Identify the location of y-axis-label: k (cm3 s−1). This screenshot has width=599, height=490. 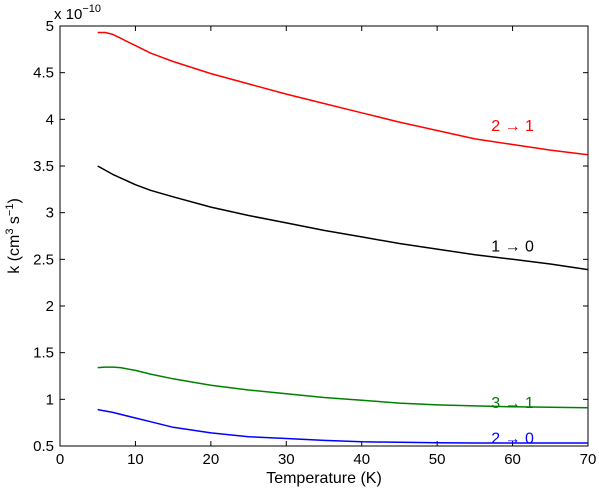
(13, 236).